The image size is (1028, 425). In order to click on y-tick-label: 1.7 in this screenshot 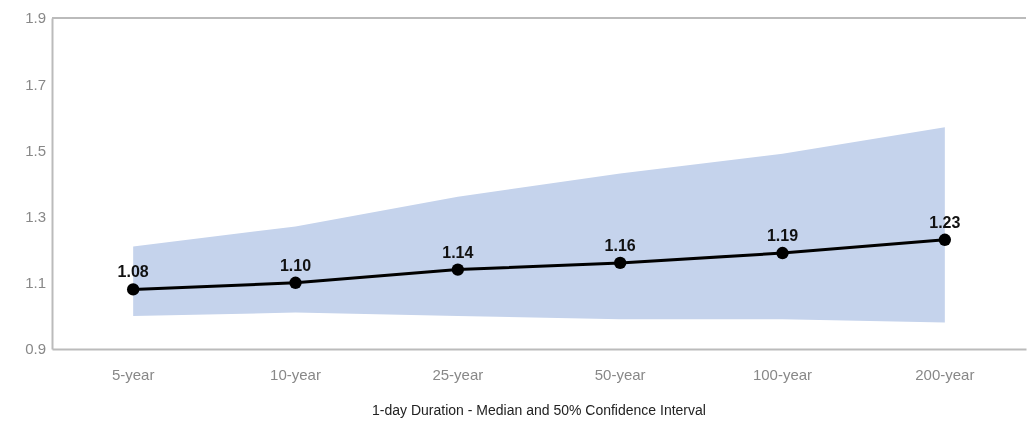, I will do `click(35, 84)`.